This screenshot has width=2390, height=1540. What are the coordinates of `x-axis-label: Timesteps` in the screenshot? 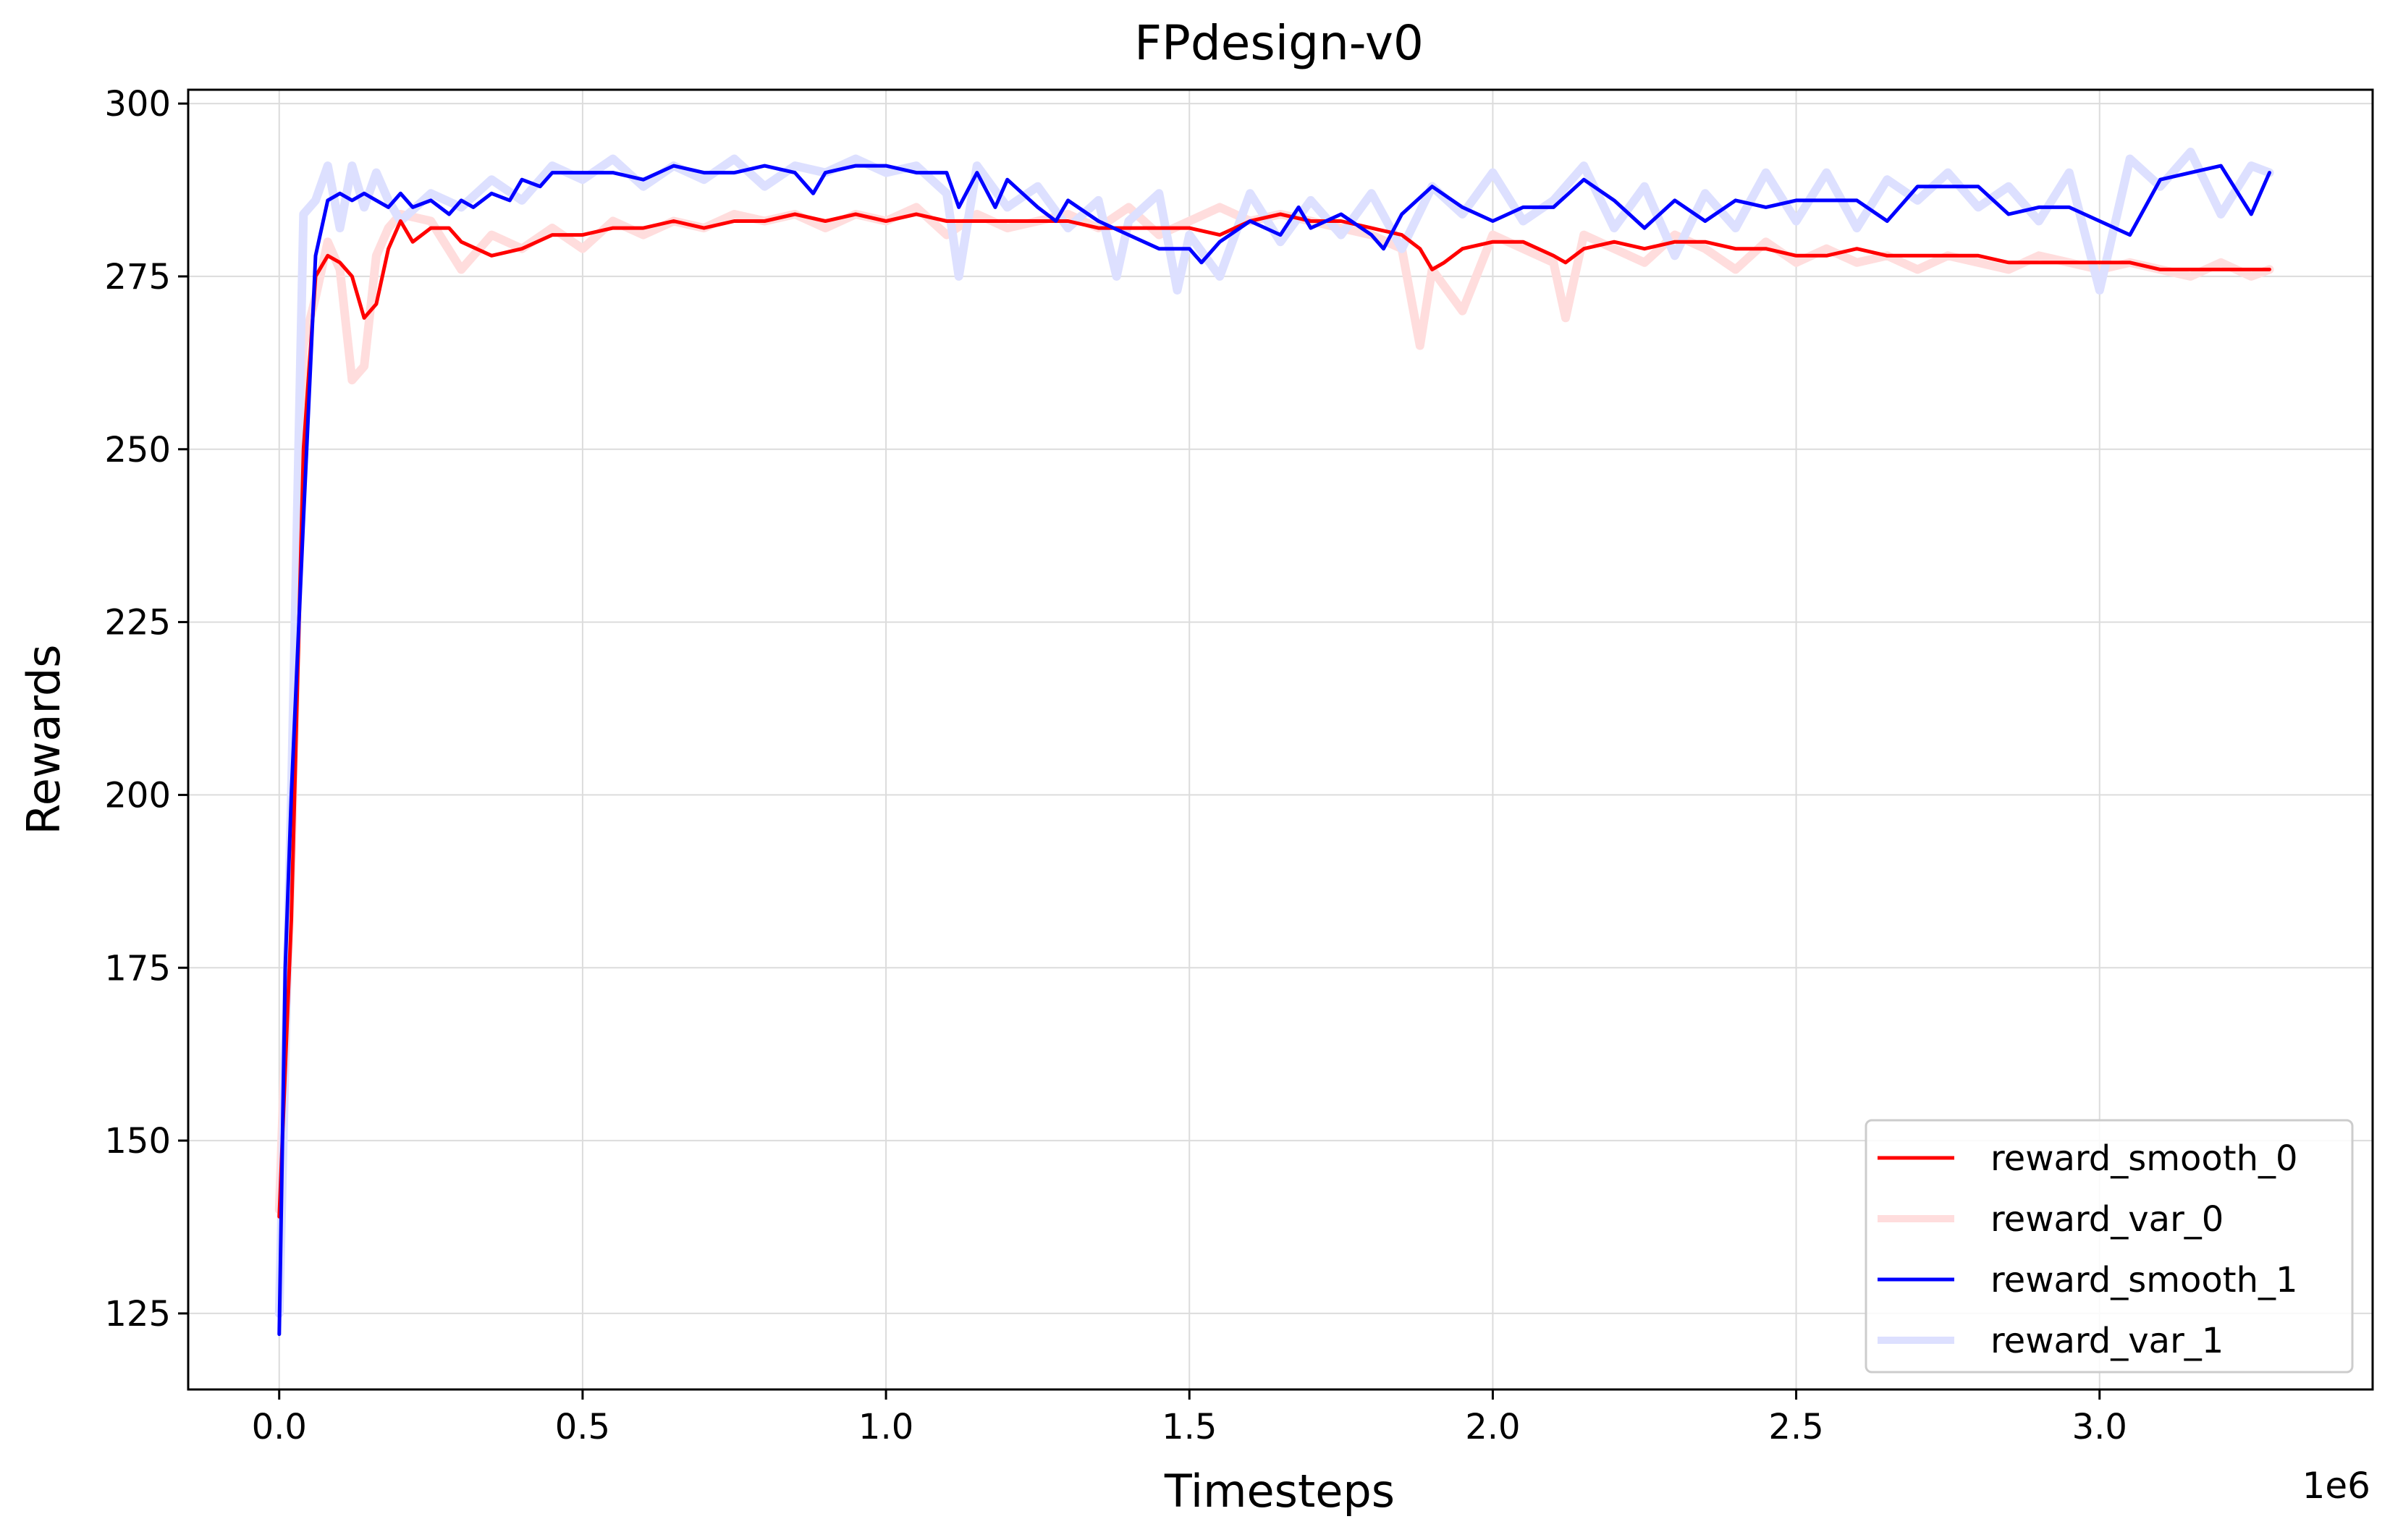 It's located at (1280, 1491).